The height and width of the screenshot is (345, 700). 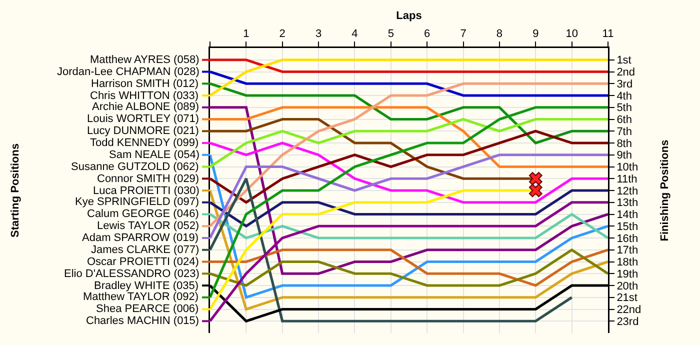 What do you see at coordinates (627, 203) in the screenshot?
I see `y2-tick-label: 13th` at bounding box center [627, 203].